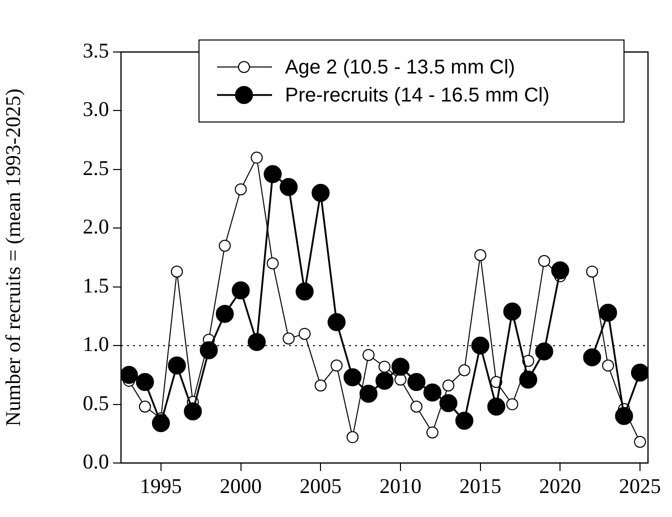  Describe the element at coordinates (95, 109) in the screenshot. I see `y-tick-label: 3.0` at that location.